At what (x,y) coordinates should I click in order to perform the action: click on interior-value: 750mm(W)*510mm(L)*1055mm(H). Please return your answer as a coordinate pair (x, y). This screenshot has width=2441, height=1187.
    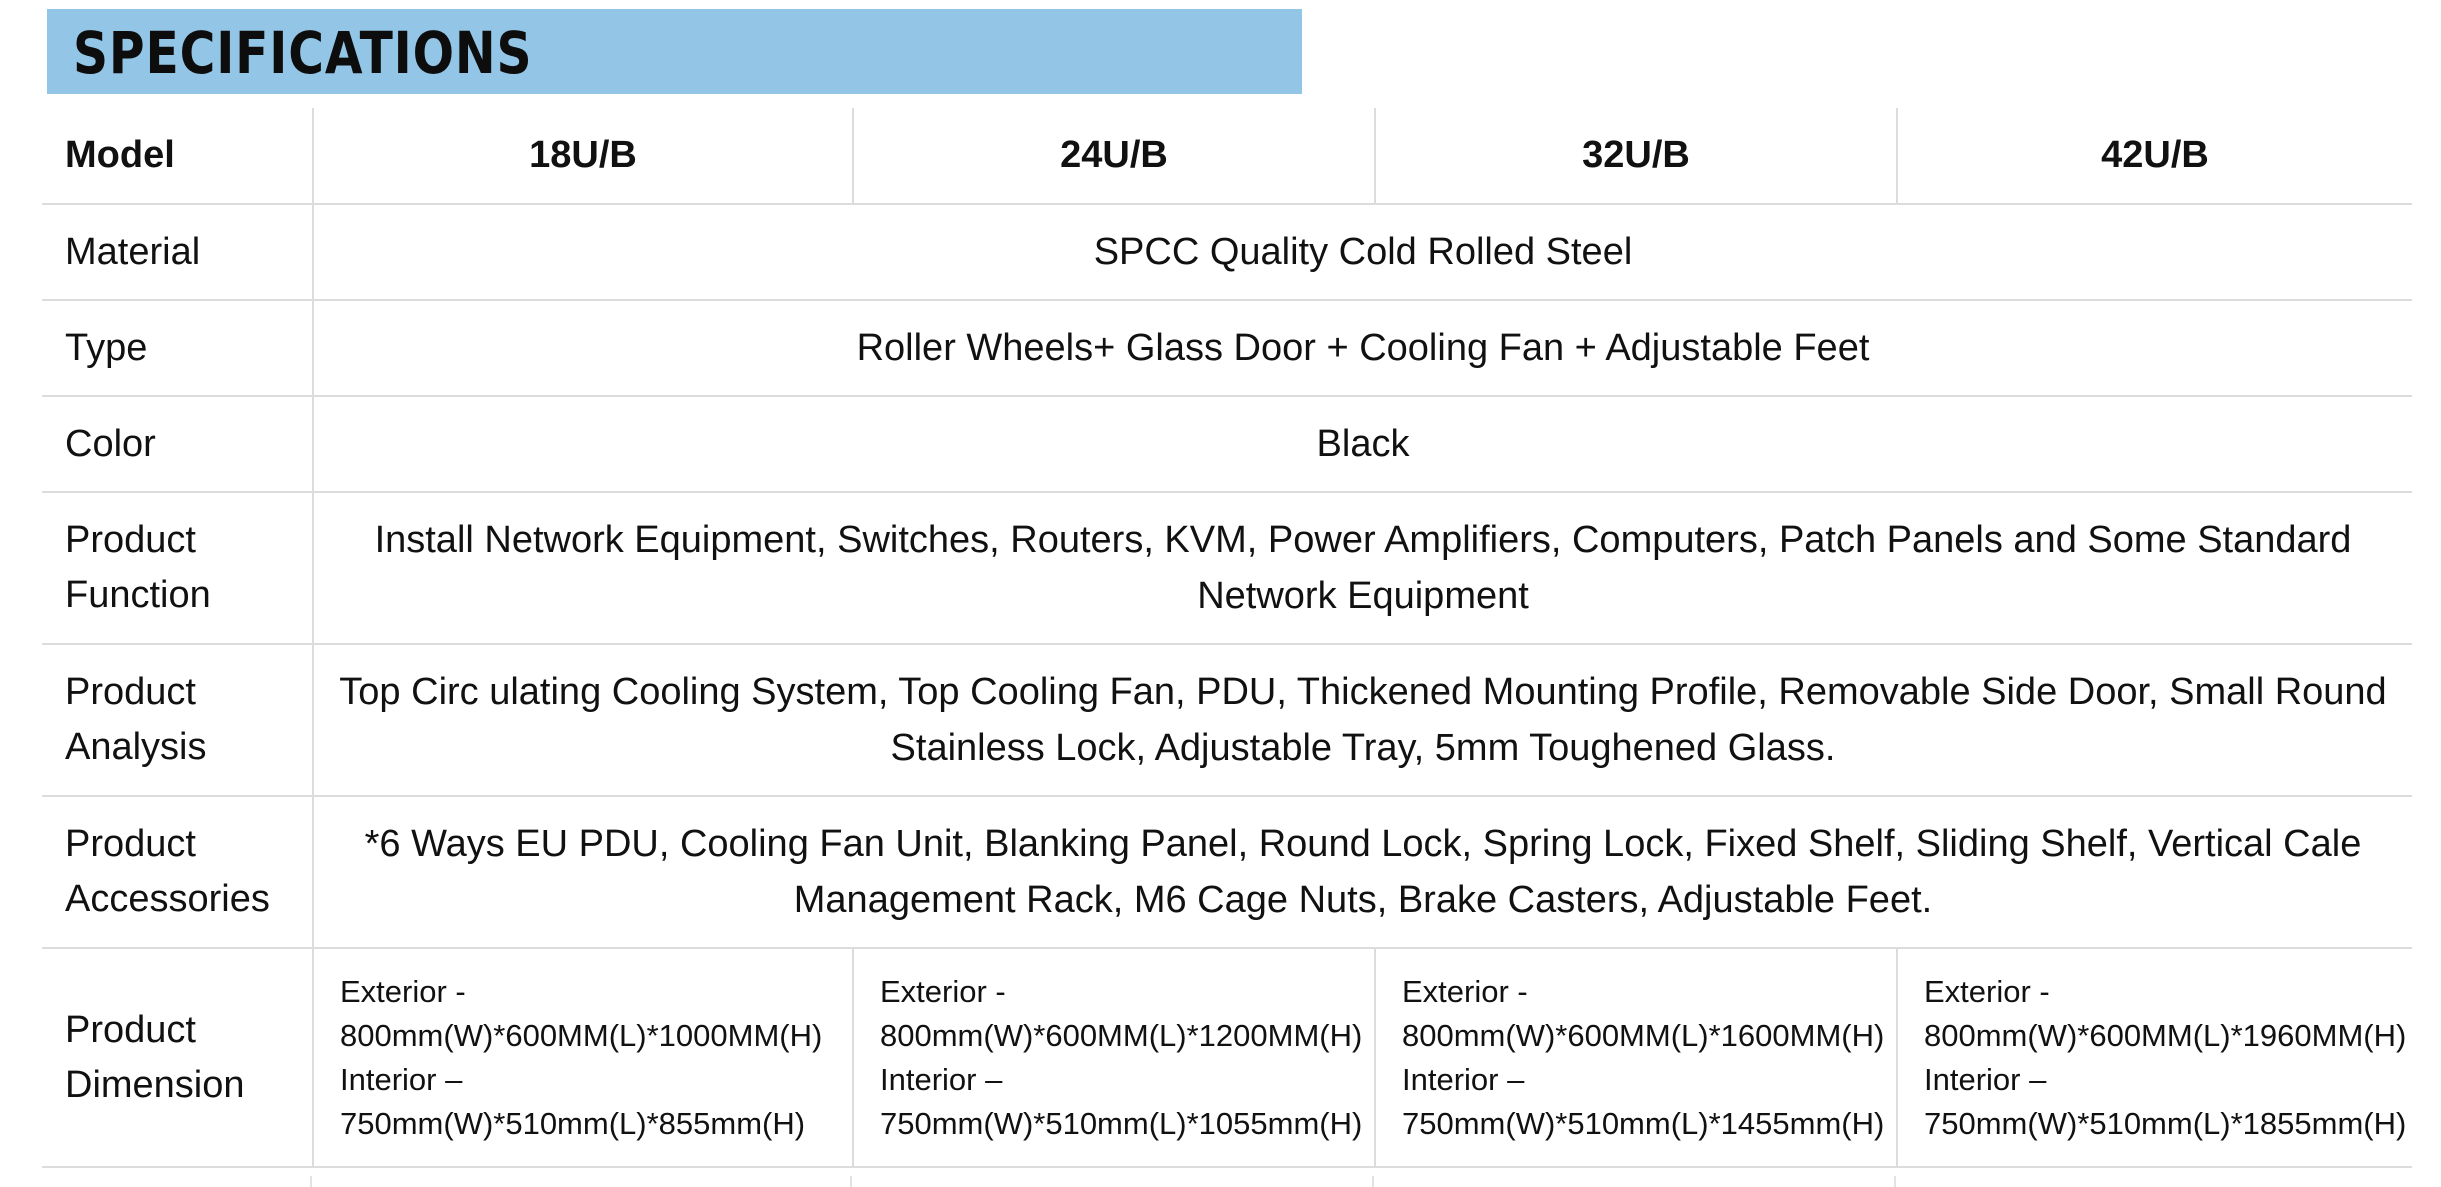
    Looking at the image, I should click on (1121, 1124).